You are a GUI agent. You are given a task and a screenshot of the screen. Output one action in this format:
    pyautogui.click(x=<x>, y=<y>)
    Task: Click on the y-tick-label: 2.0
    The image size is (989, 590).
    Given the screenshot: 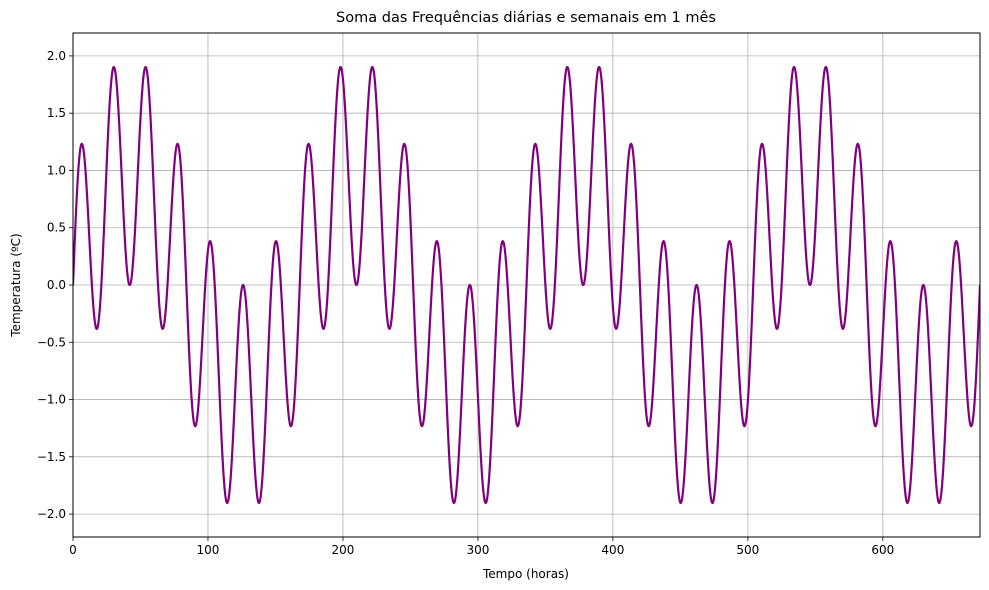 What is the action you would take?
    pyautogui.click(x=56, y=56)
    